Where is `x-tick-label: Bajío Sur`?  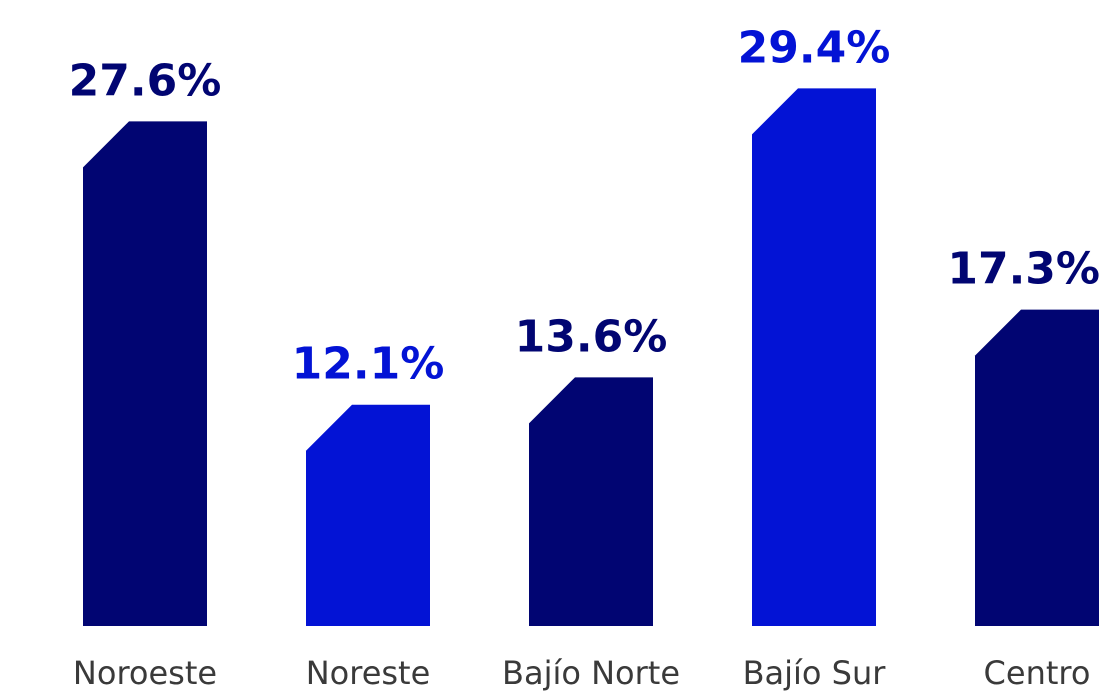
x-tick-label: Bajío Sur is located at coordinates (815, 673).